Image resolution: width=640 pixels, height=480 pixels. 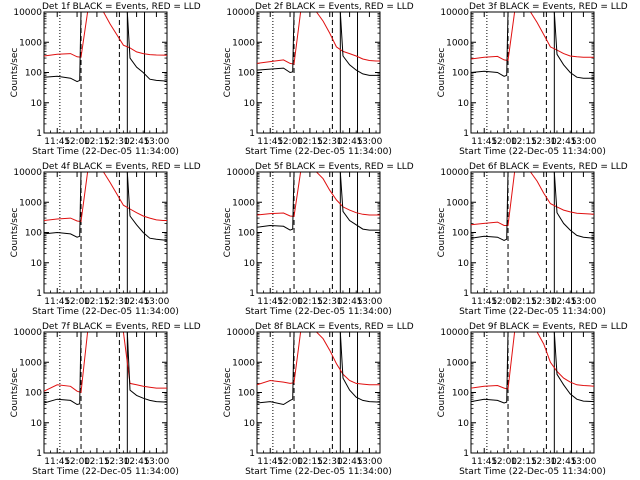 What do you see at coordinates (334, 167) in the screenshot?
I see `panel-title: Det 5f BLACK = Events, RED = LLD` at bounding box center [334, 167].